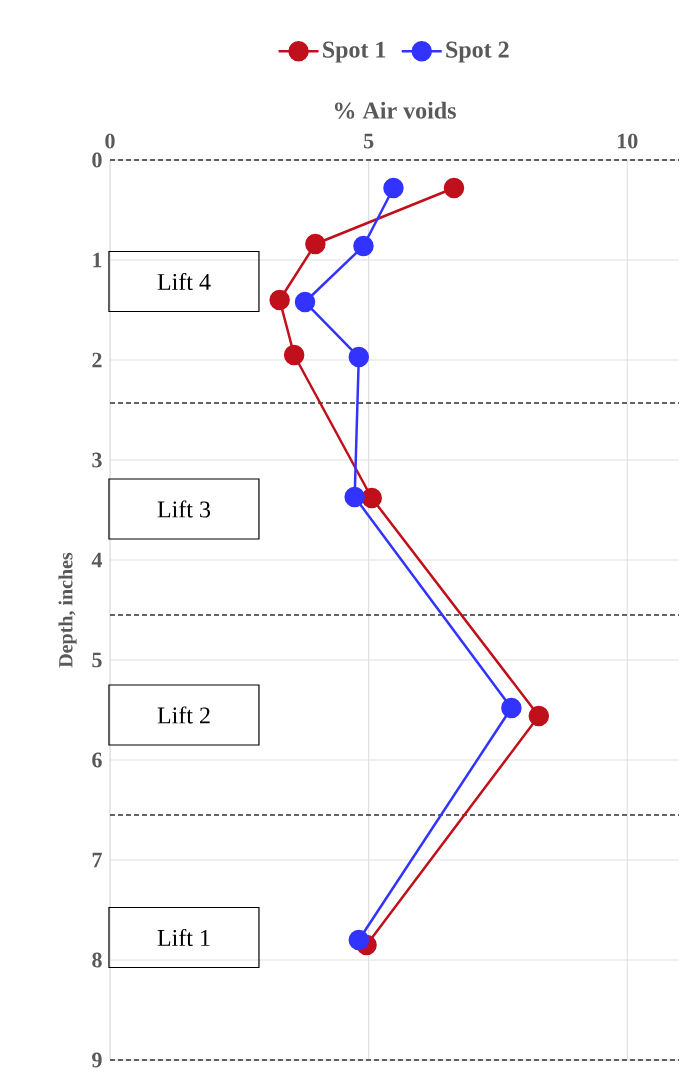 The width and height of the screenshot is (680, 1090). Describe the element at coordinates (183, 715) in the screenshot. I see `annotation: Lift 2` at that location.